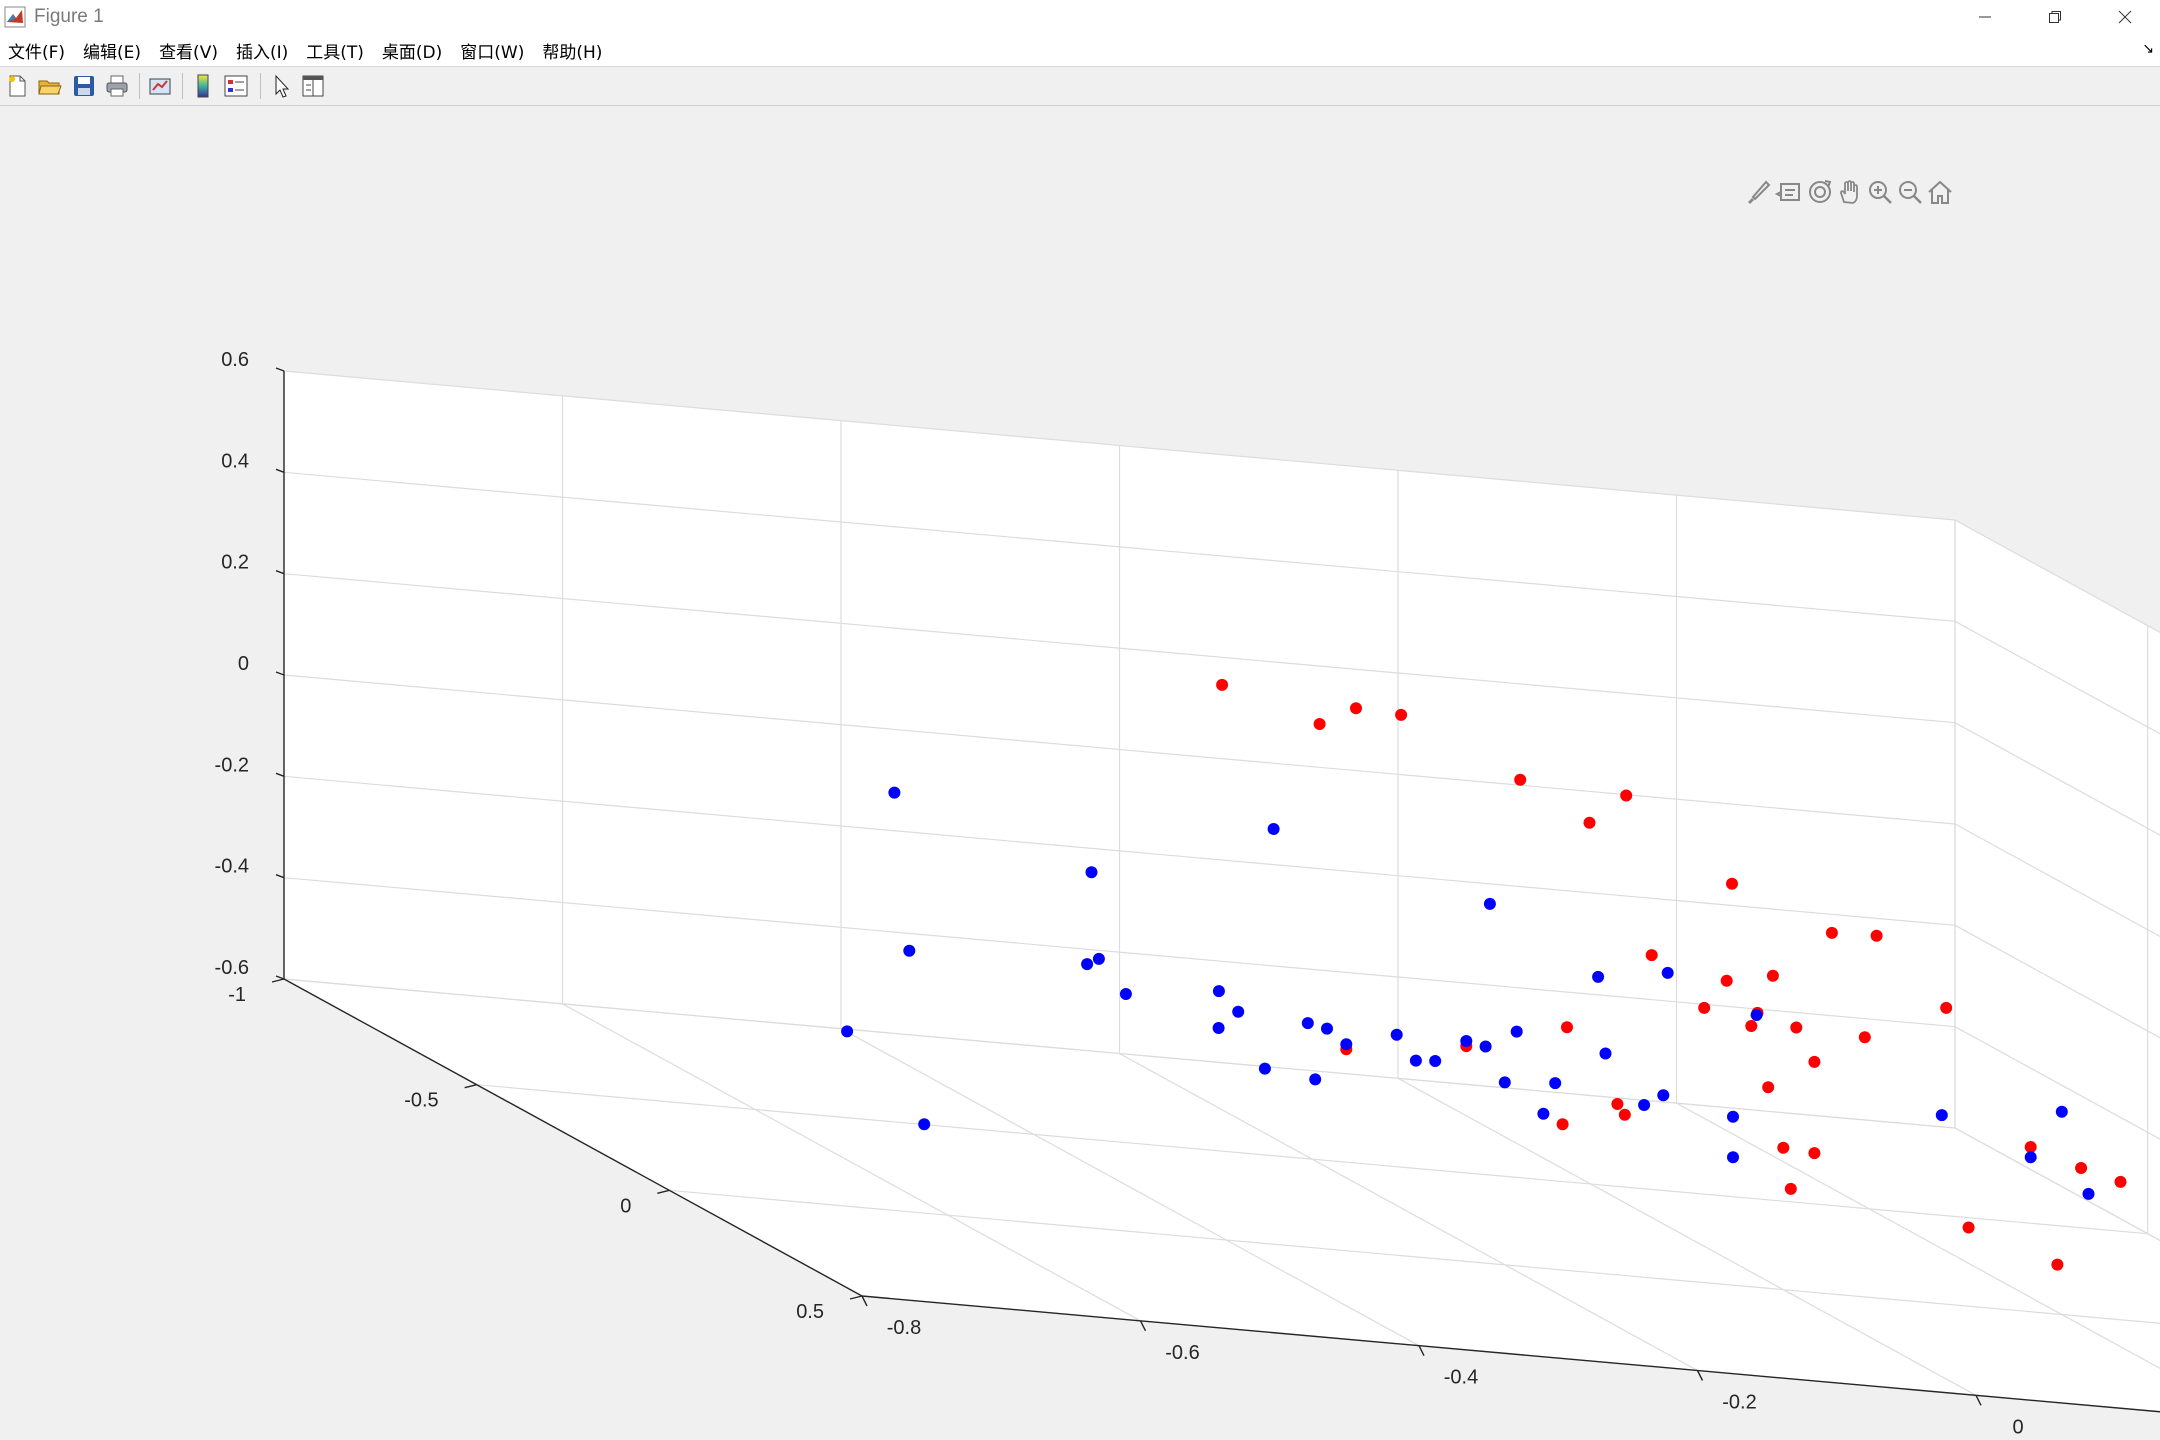 The width and height of the screenshot is (2160, 1440). What do you see at coordinates (112, 52) in the screenshot?
I see `menu-edit: 编辑(E)` at bounding box center [112, 52].